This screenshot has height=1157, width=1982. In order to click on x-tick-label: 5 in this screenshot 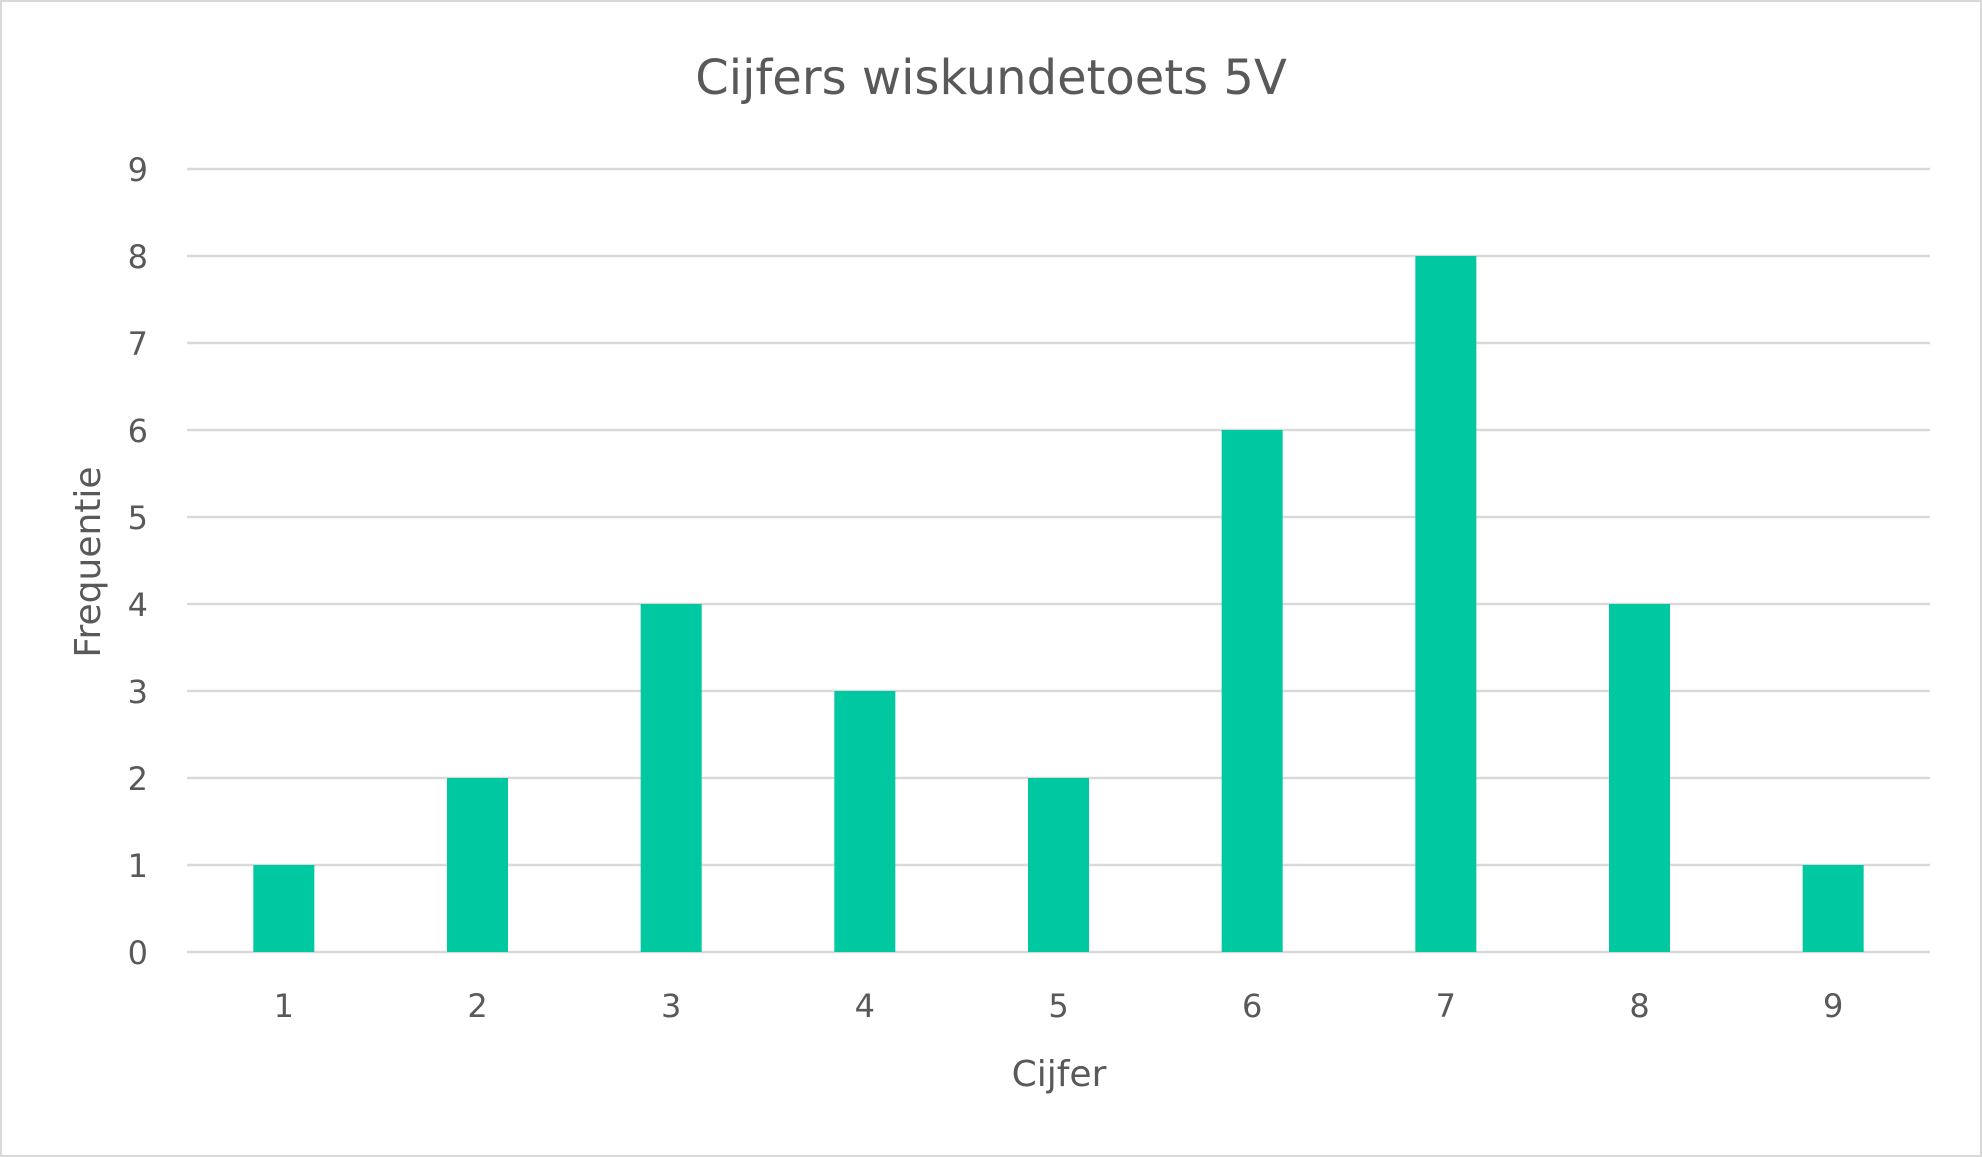, I will do `click(1058, 1006)`.